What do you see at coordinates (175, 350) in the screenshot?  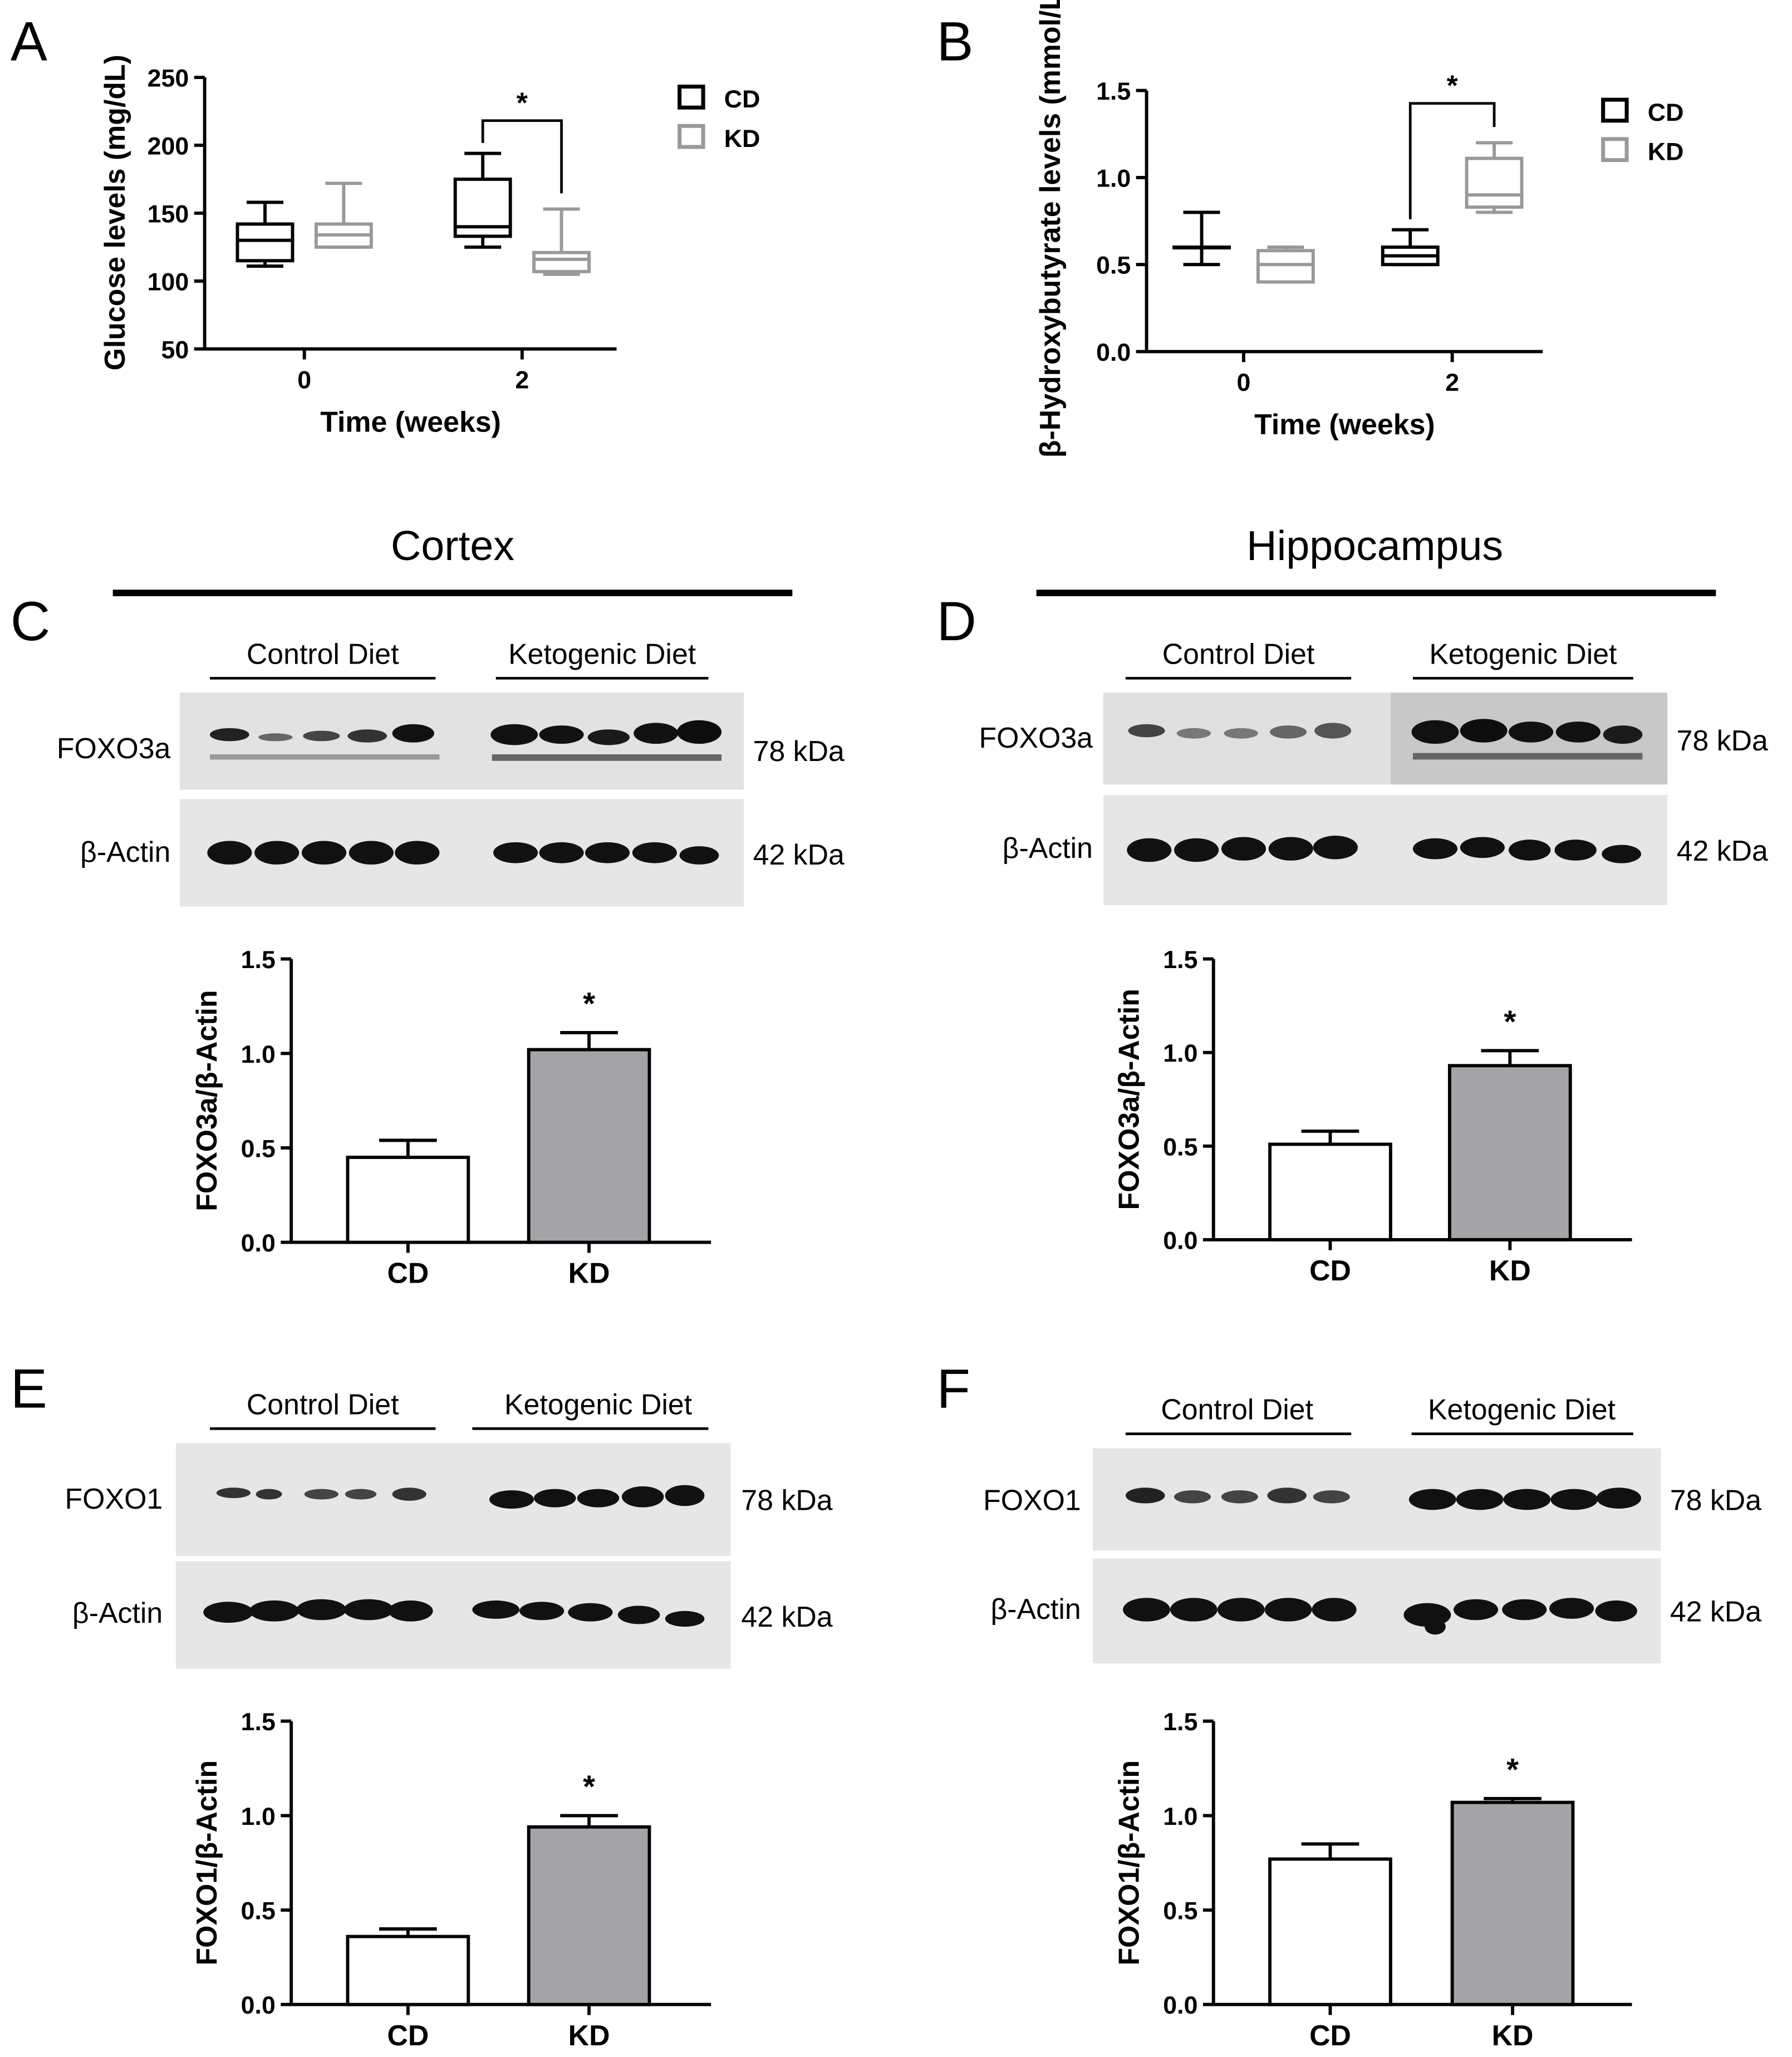 I see `y-tick-label: 50` at bounding box center [175, 350].